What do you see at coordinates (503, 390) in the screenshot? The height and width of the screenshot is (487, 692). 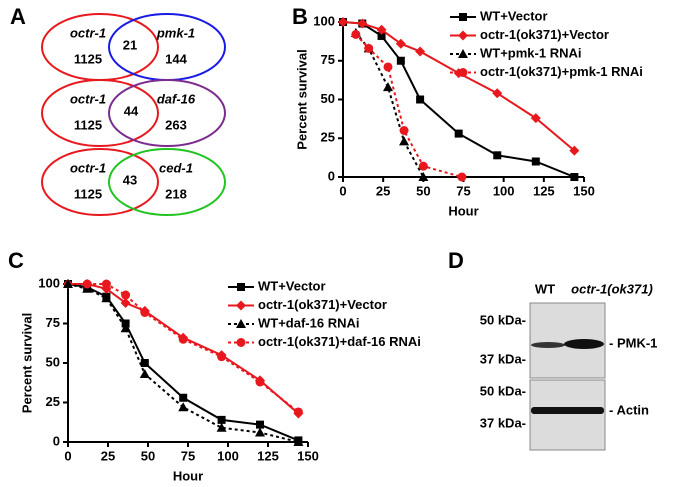 I see `marker-label: 50 kDa-` at bounding box center [503, 390].